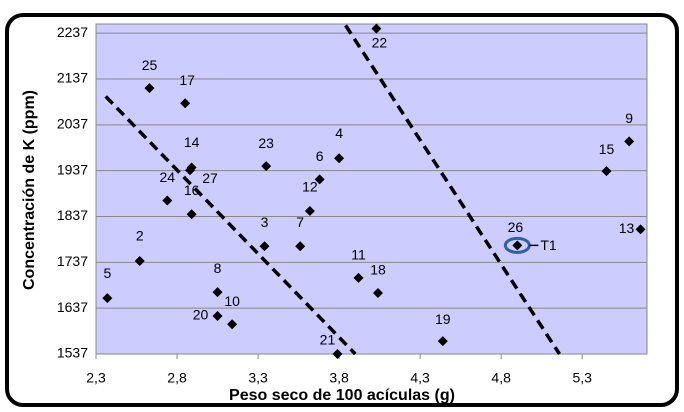  I want to click on point-label: 9, so click(629, 118).